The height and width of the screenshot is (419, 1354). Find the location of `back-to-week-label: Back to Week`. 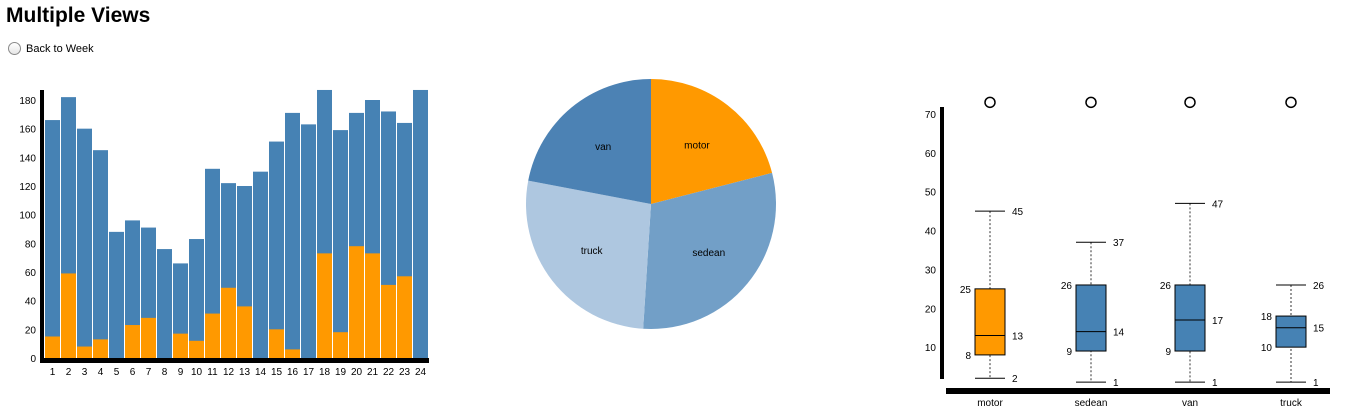

back-to-week-label: Back to Week is located at coordinates (60, 48).